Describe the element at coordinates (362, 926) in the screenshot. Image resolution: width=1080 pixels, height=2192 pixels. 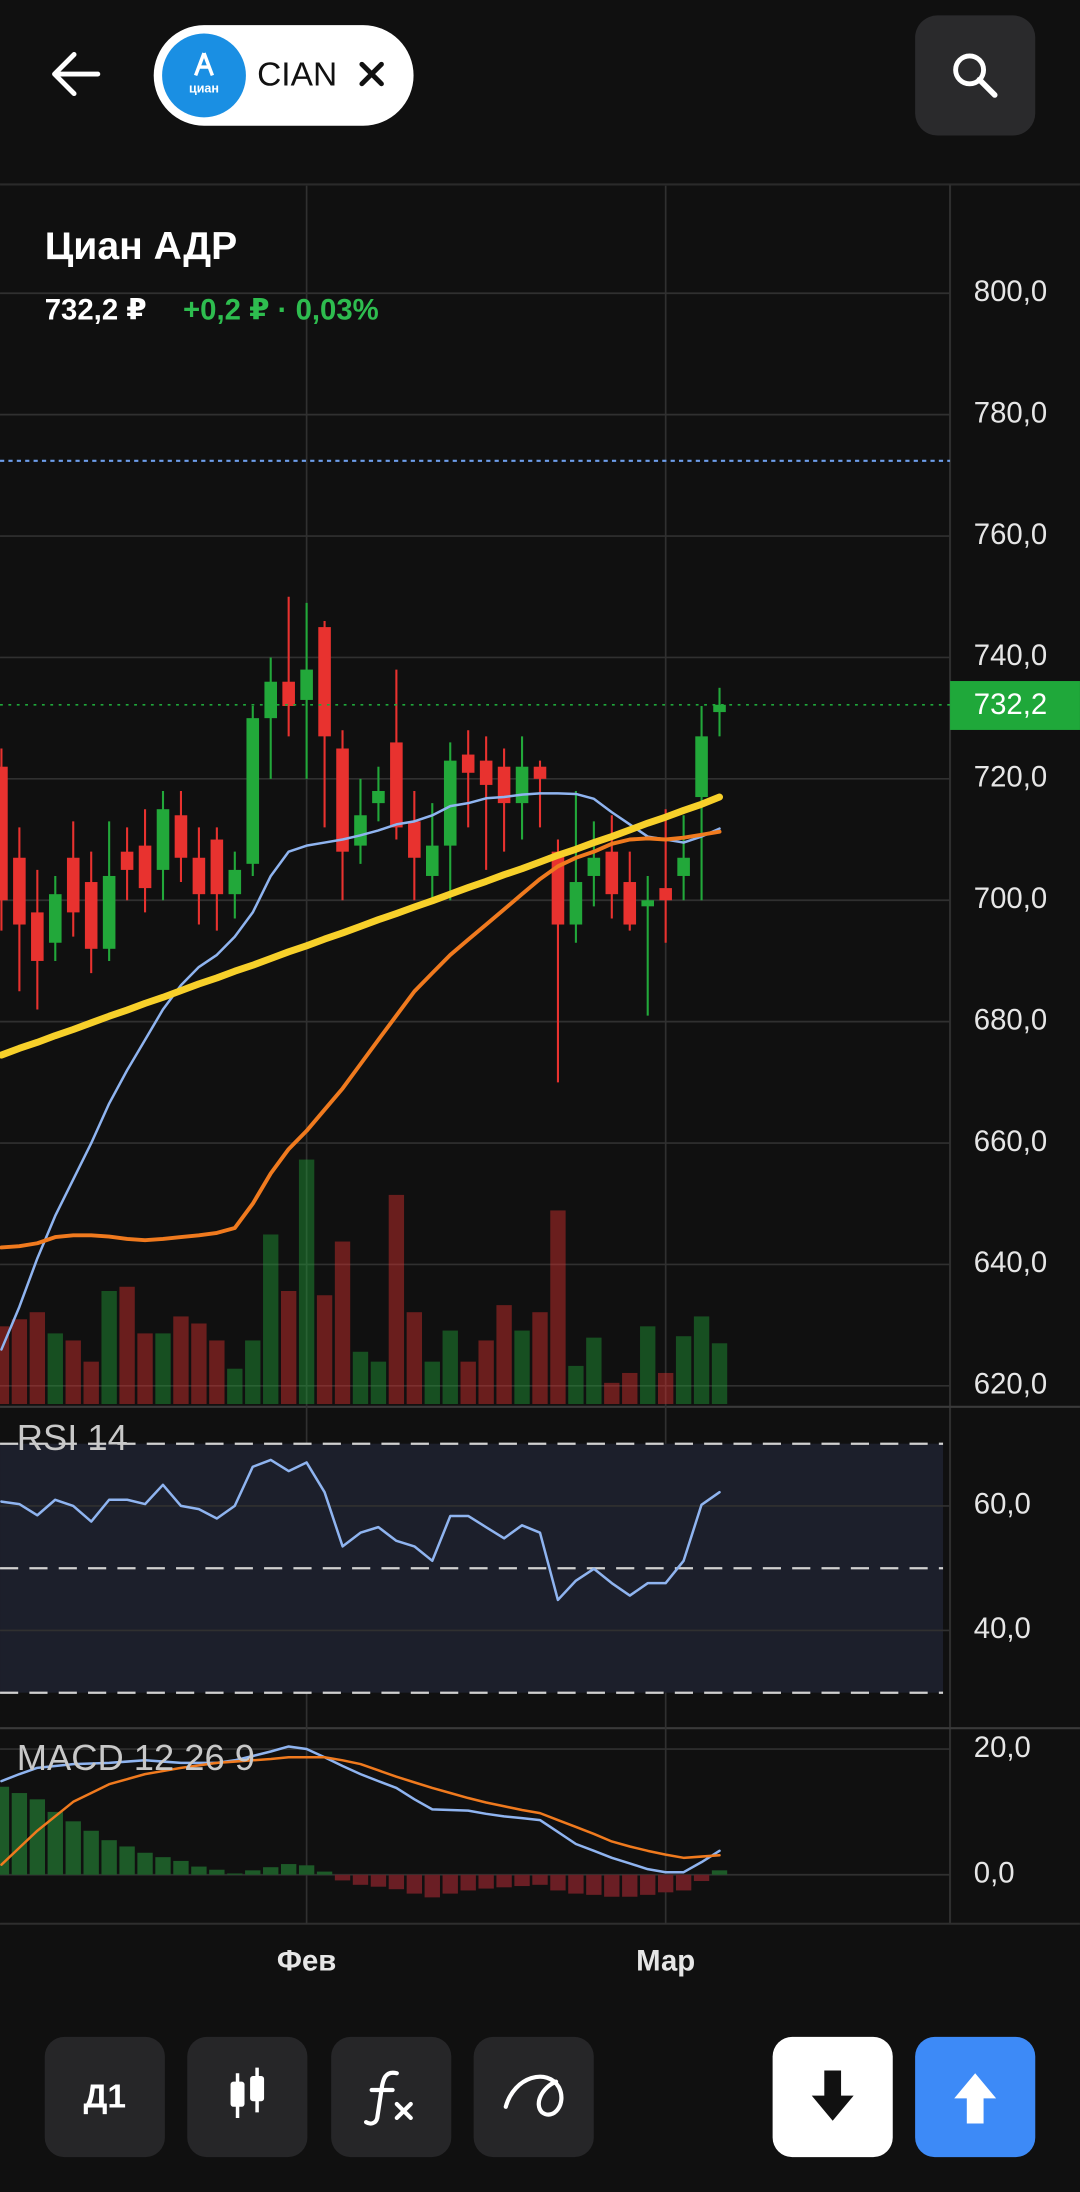
I see `moving-average` at that location.